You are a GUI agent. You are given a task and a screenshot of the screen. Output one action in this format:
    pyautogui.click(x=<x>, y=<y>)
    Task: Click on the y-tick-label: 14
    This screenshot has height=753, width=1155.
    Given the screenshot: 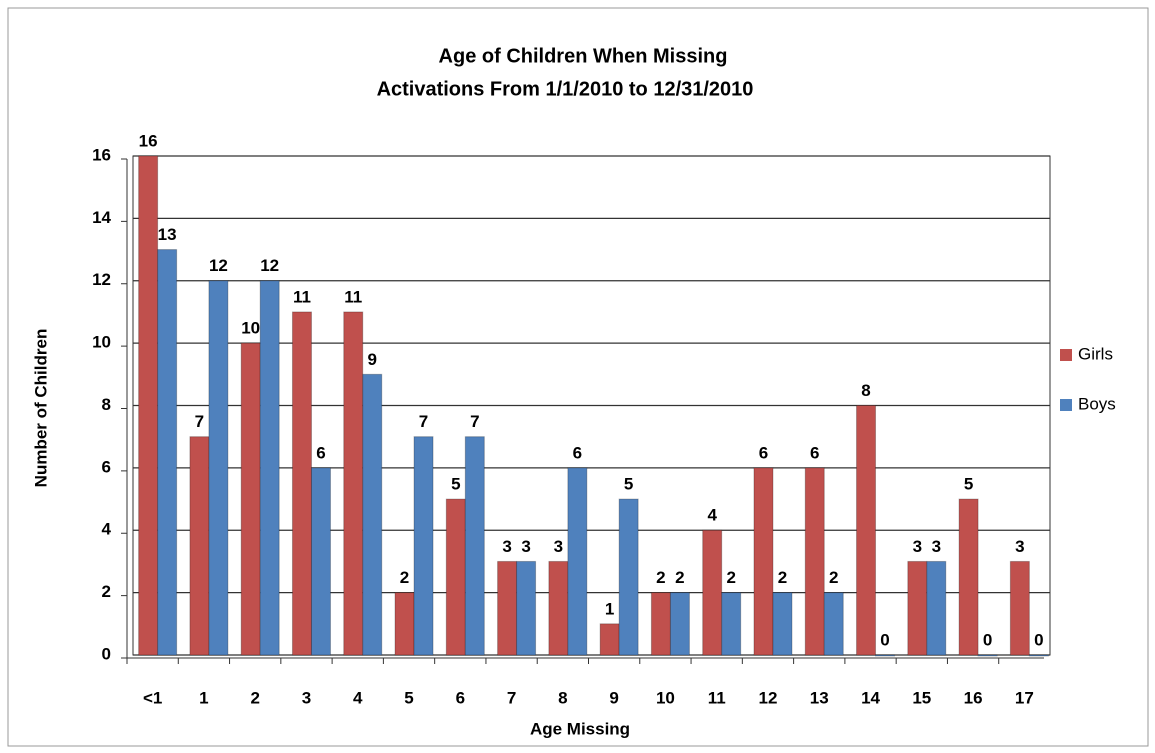 What is the action you would take?
    pyautogui.click(x=101, y=217)
    